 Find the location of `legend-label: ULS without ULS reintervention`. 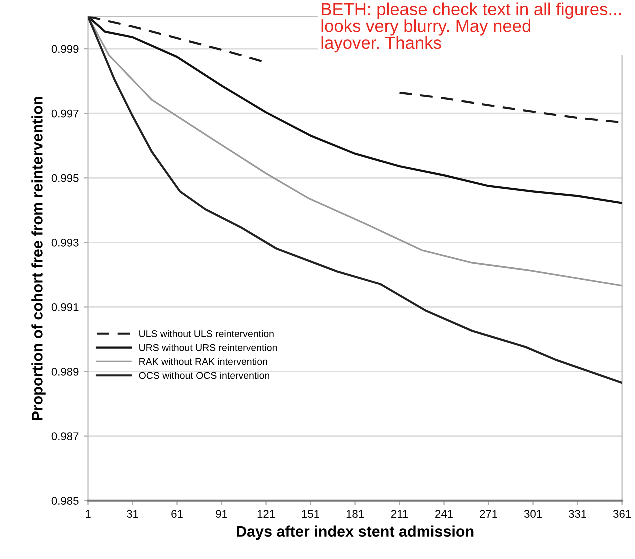

legend-label: ULS without ULS reintervention is located at coordinates (207, 334).